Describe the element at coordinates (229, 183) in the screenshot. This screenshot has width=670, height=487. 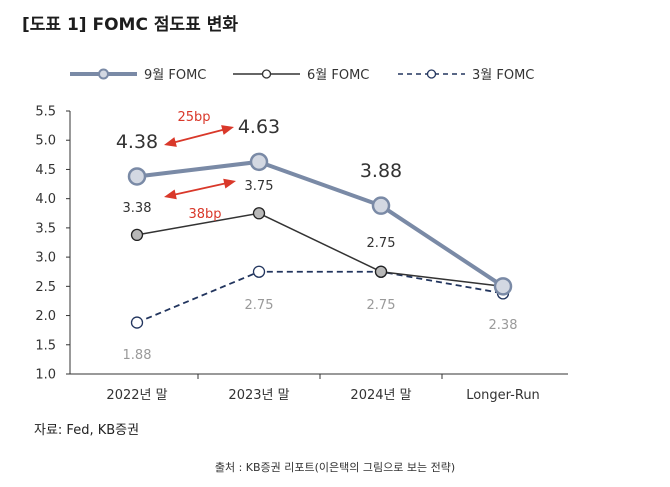
I see `arrow-38bp-head-end` at that location.